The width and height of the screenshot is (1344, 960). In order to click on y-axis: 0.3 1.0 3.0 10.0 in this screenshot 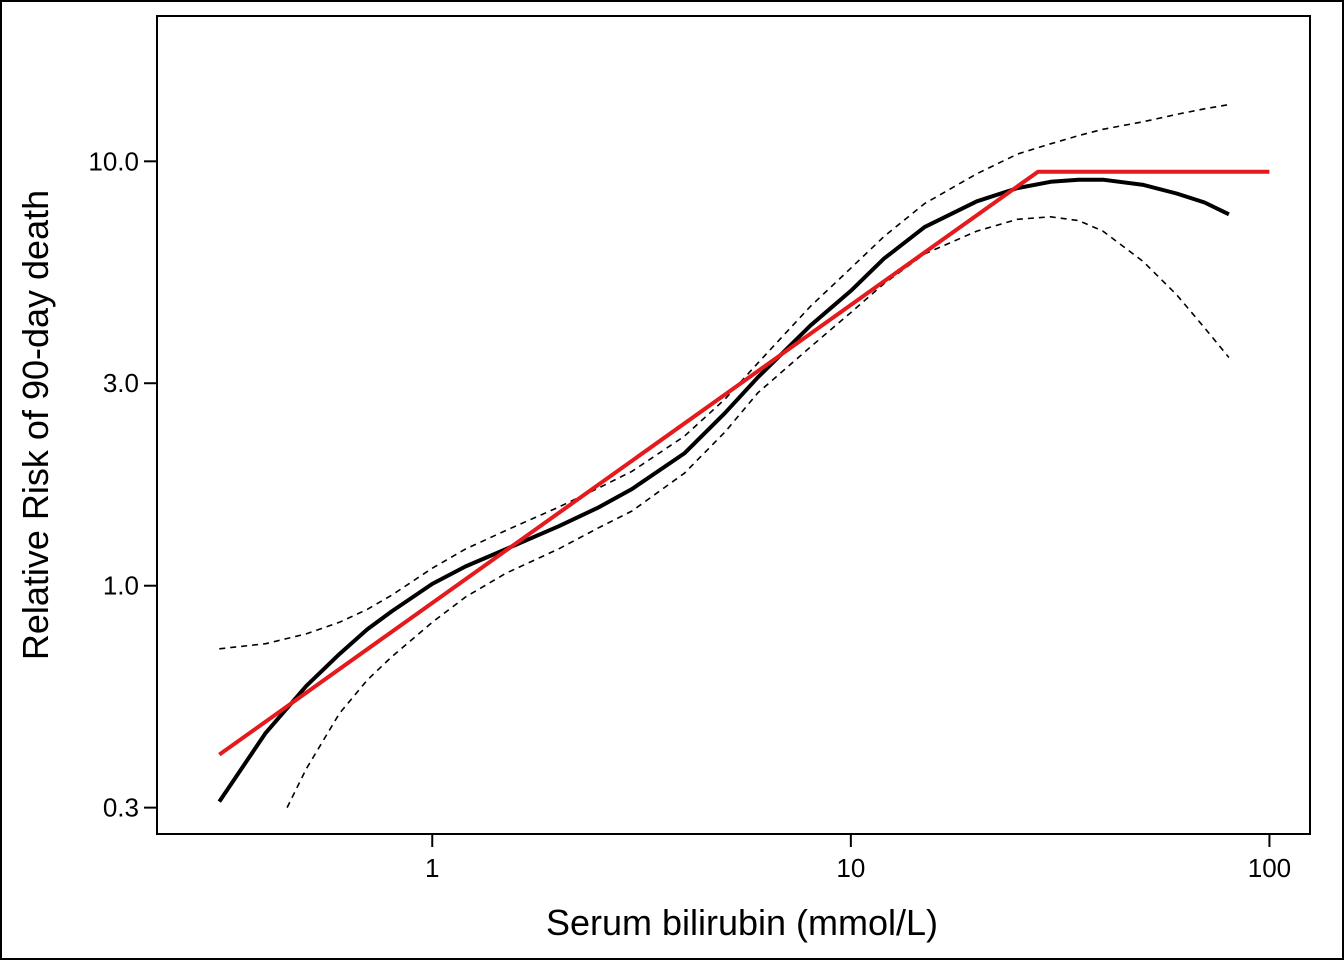, I will do `click(122, 484)`.